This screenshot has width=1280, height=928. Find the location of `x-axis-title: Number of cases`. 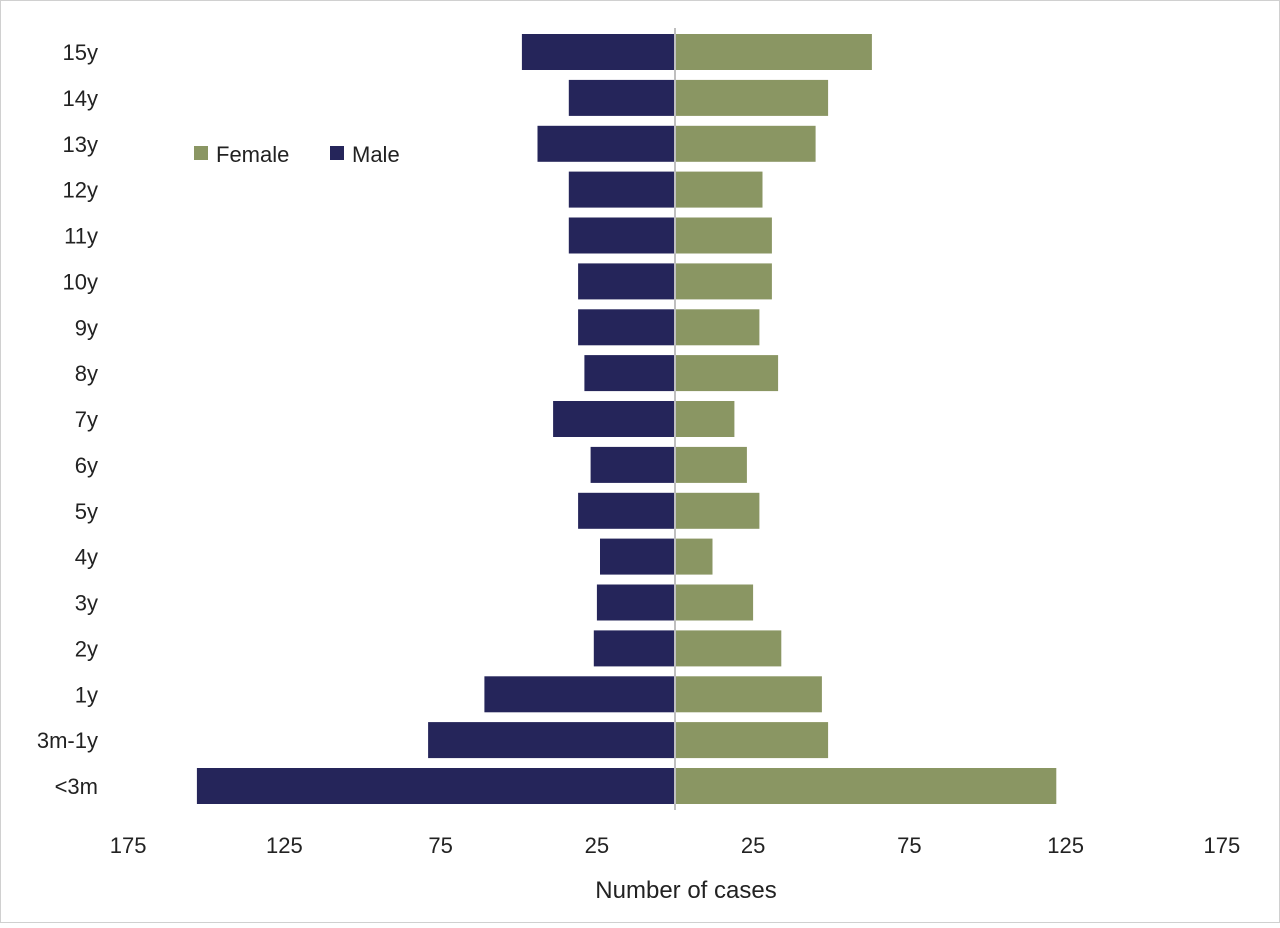

x-axis-title: Number of cases is located at coordinates (685, 890).